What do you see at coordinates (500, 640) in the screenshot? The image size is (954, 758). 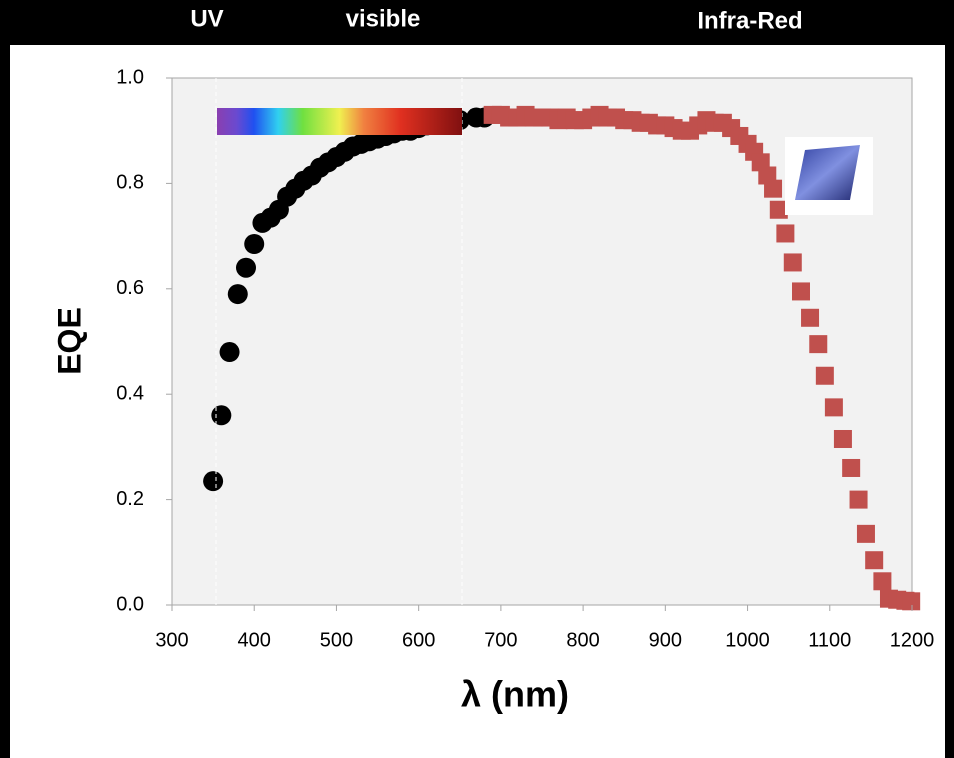 I see `x-tick-label: 700` at bounding box center [500, 640].